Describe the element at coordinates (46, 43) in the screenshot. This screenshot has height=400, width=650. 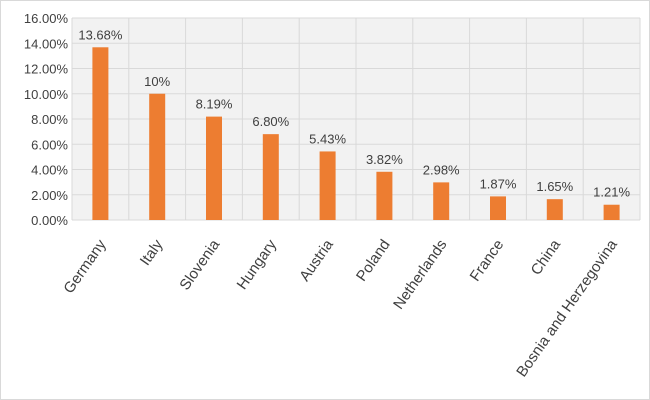
I see `y-tick-label: 14.00%` at that location.